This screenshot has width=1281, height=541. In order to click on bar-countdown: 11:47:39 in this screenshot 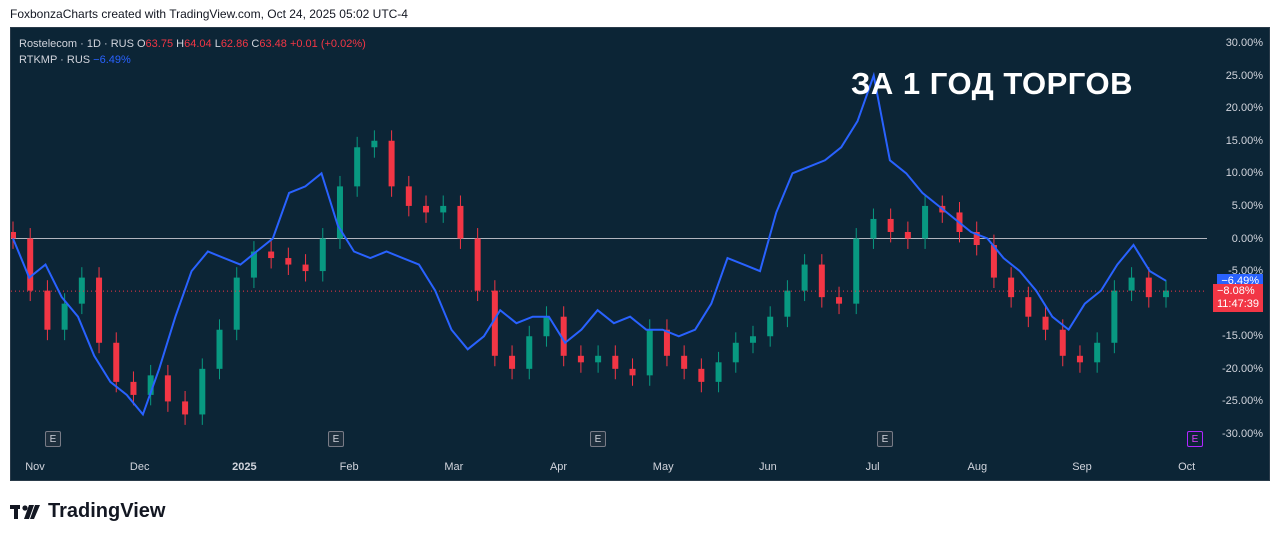, I will do `click(1237, 304)`.